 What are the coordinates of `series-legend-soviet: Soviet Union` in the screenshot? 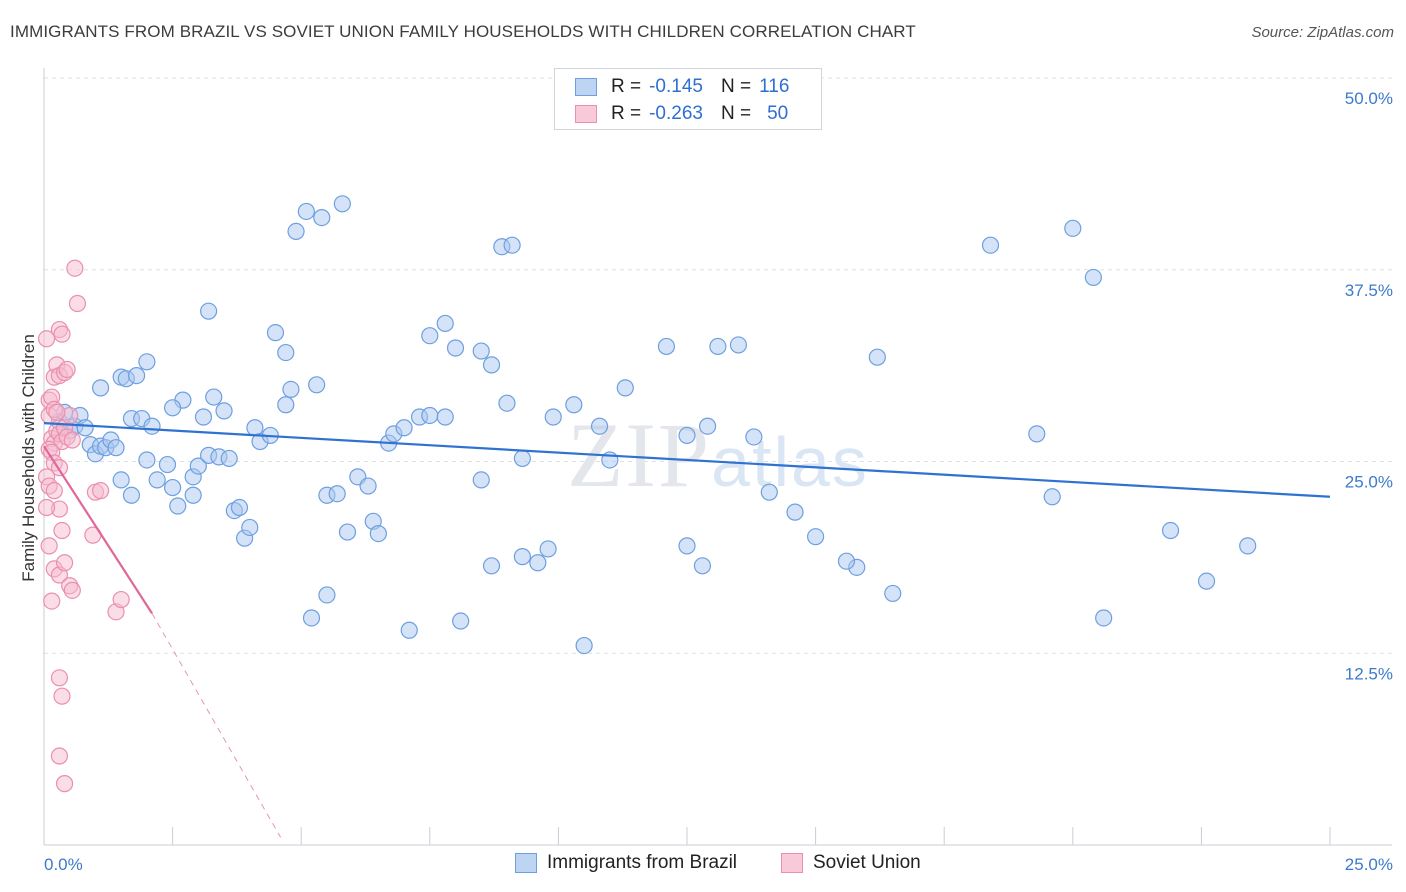 It's located at (851, 863).